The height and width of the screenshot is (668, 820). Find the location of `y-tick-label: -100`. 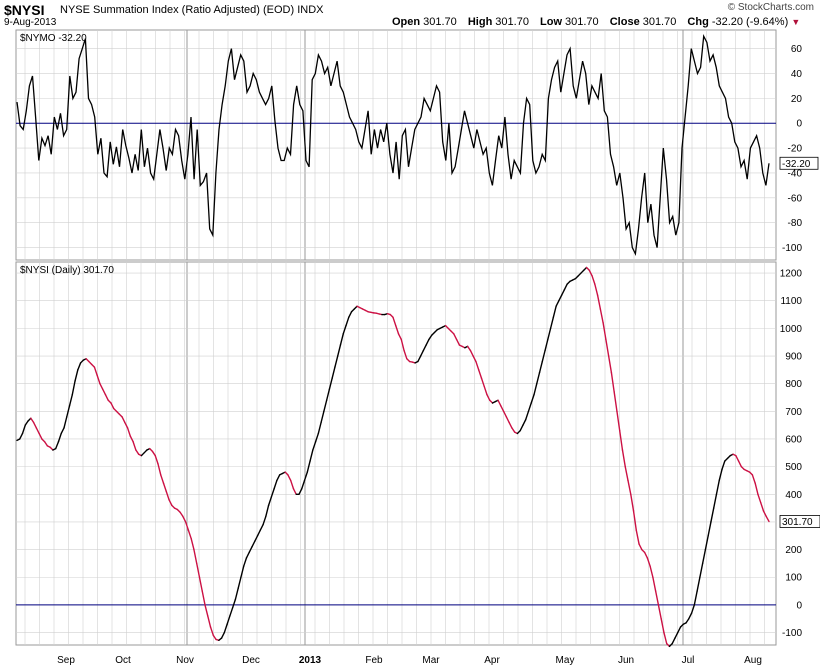

y-tick-label: -100 is located at coordinates (792, 248).